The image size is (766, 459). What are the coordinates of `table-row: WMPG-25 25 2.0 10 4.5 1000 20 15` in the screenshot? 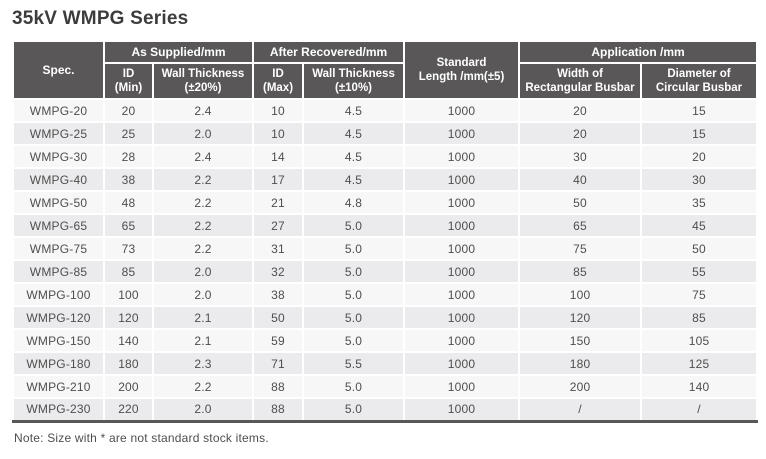 It's located at (385, 133).